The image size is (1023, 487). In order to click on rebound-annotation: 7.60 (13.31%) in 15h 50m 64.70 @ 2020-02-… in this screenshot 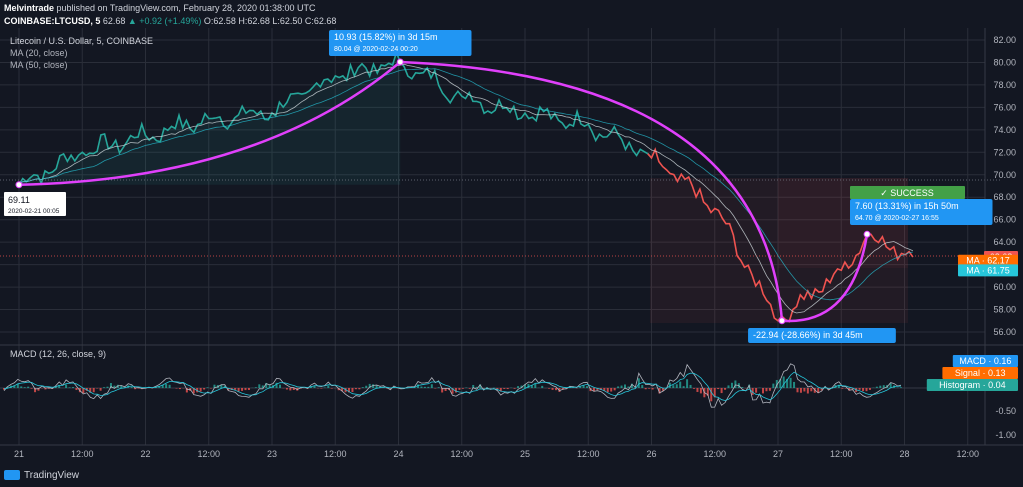, I will do `click(921, 212)`.